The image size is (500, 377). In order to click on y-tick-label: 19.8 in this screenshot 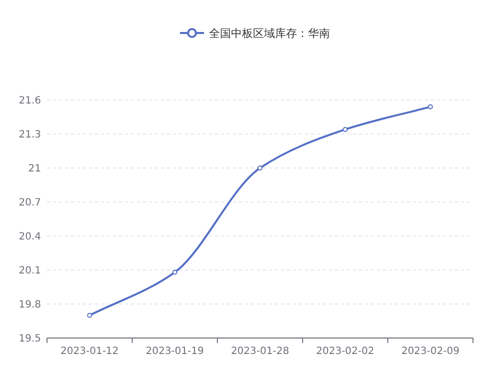, I will do `click(29, 305)`.